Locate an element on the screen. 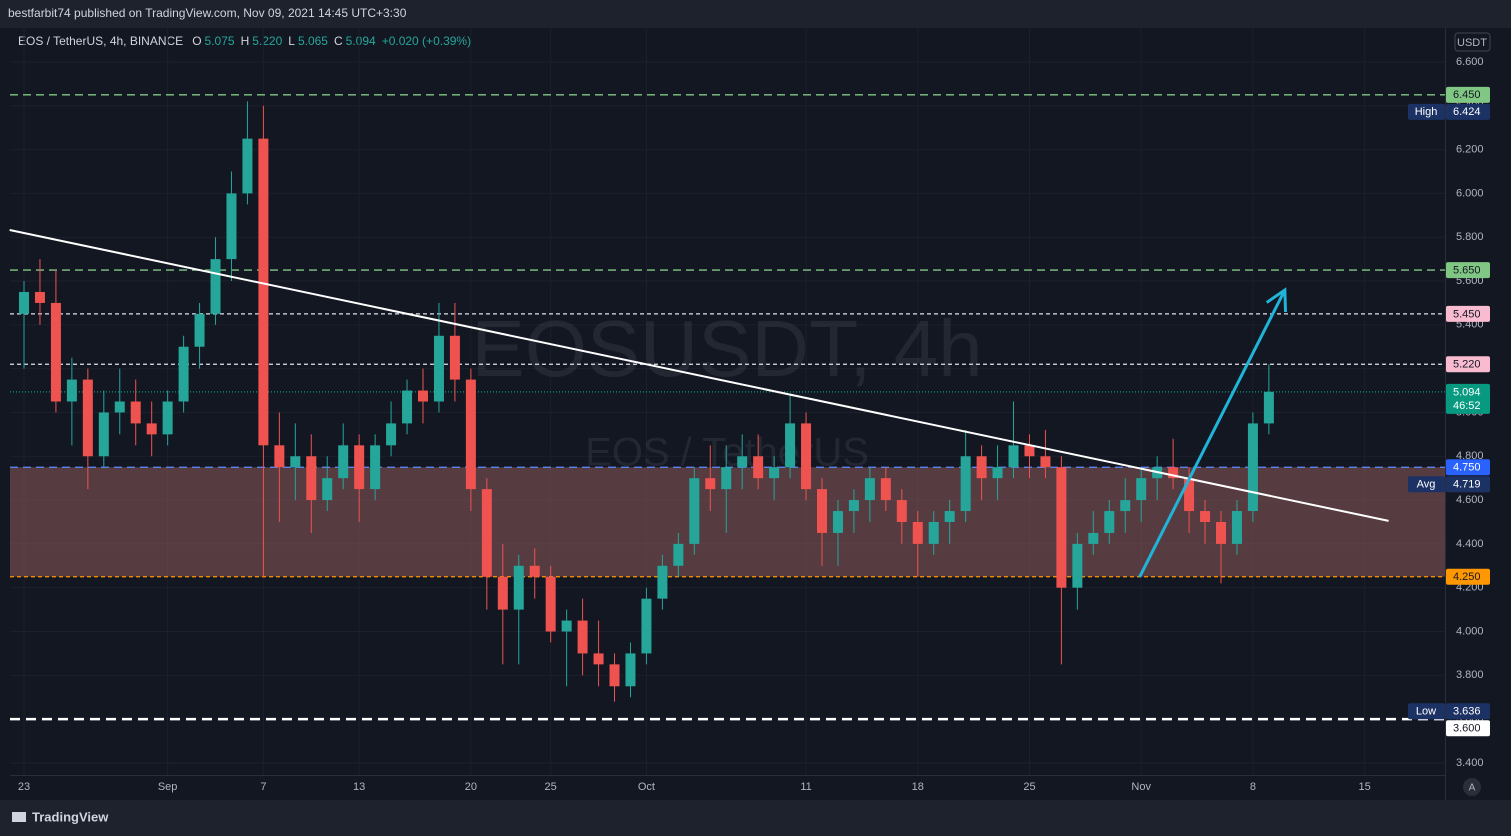 This screenshot has width=1511, height=836. x-tick-label: 23 is located at coordinates (24, 787).